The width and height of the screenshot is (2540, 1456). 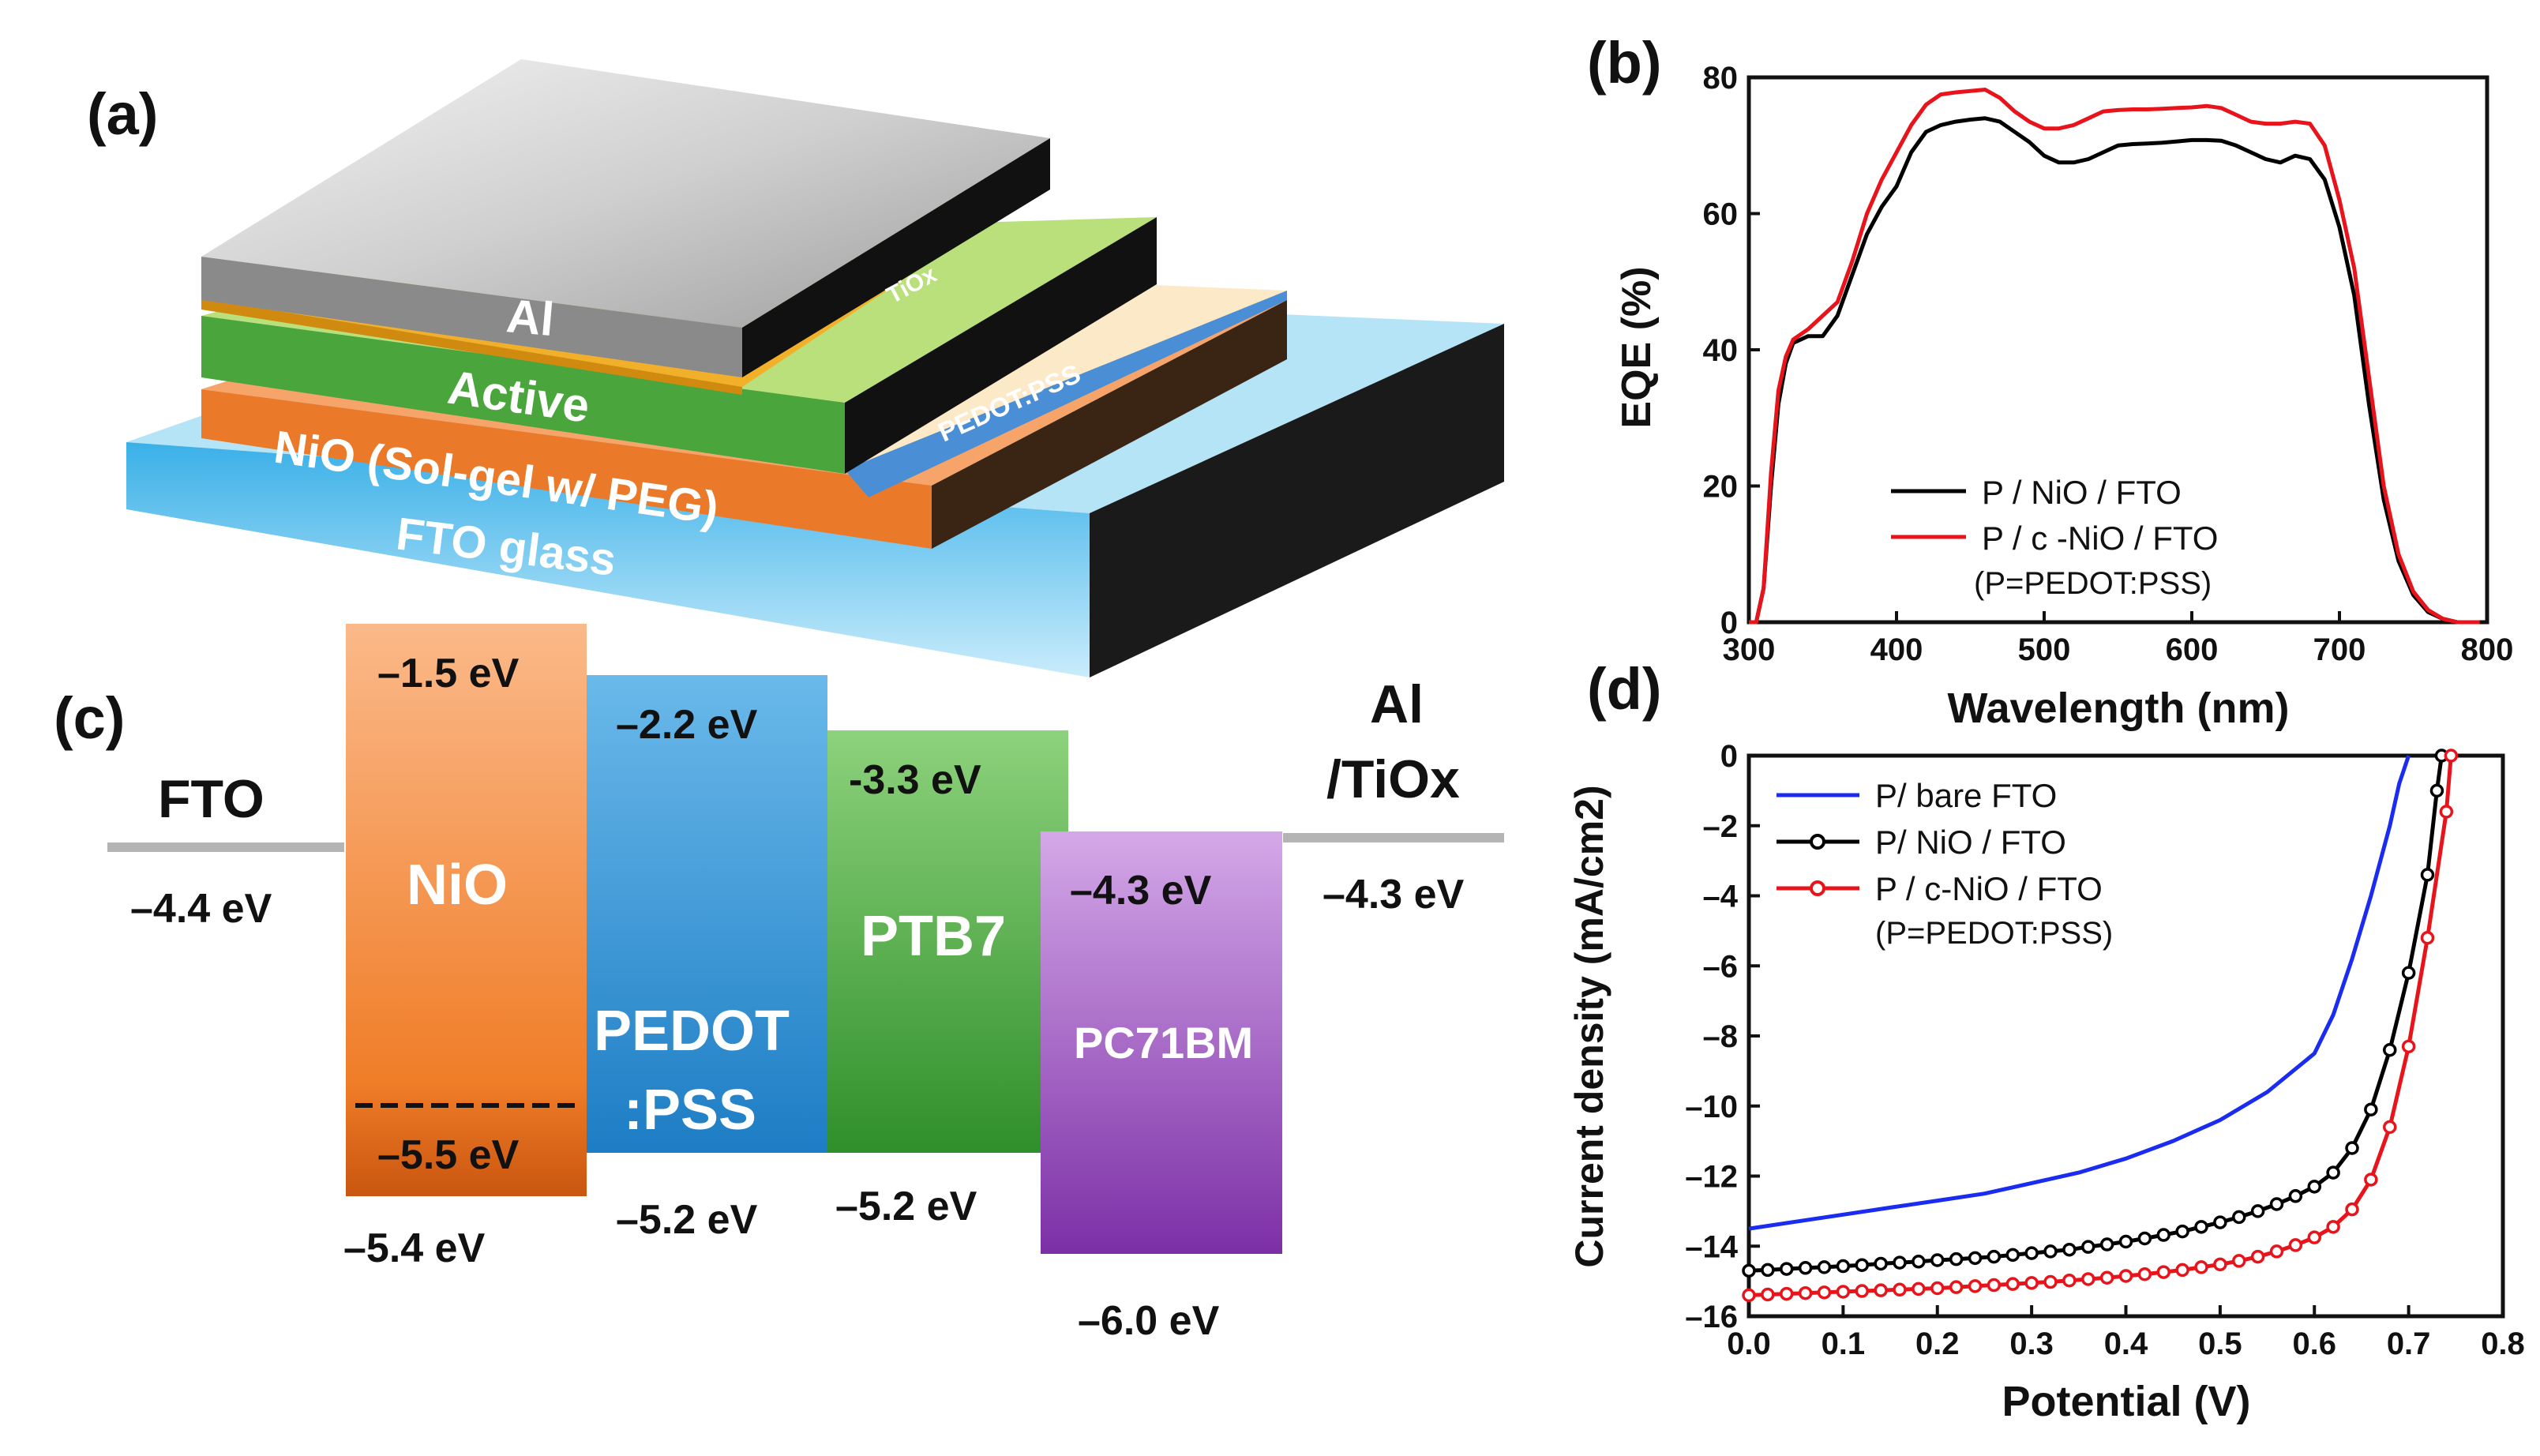 What do you see at coordinates (1711, 1107) in the screenshot?
I see `jv-ytick-label-5: –10` at bounding box center [1711, 1107].